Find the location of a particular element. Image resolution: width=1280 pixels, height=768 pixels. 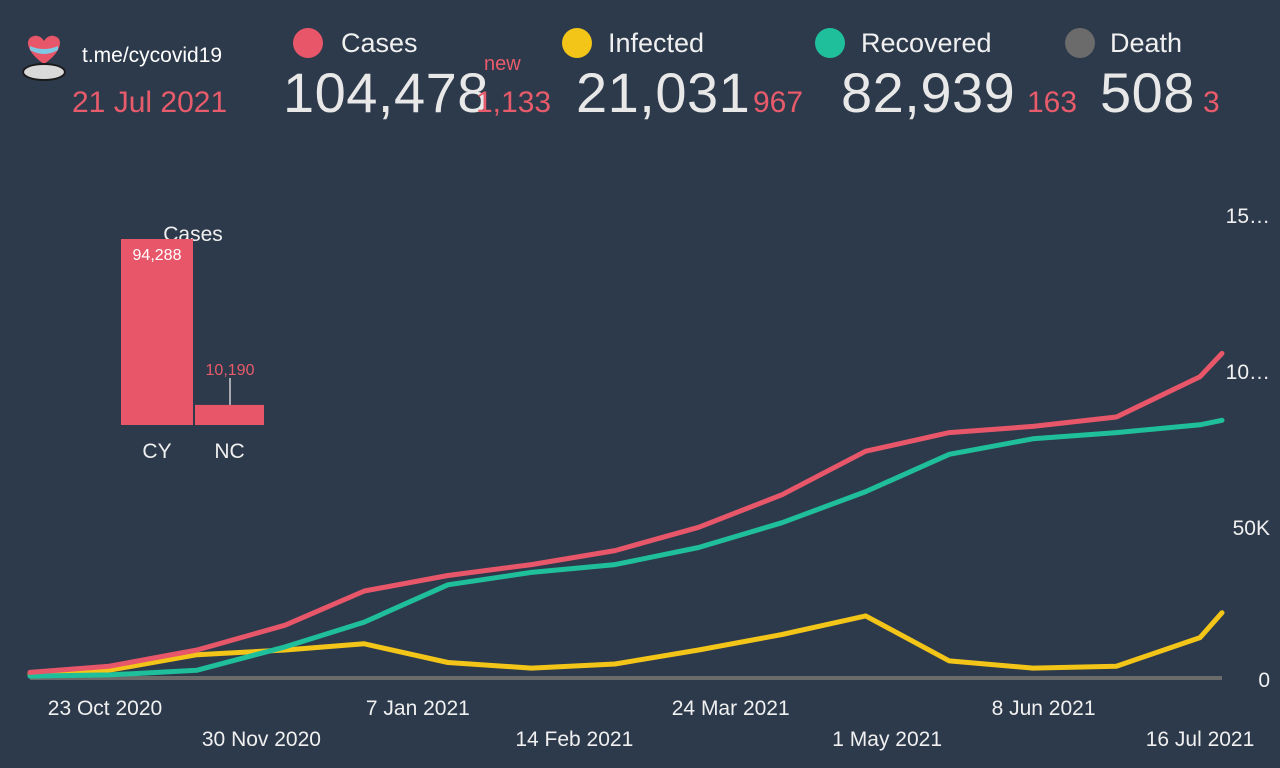

x-tick-label: 30 Nov 2020 is located at coordinates (261, 739).